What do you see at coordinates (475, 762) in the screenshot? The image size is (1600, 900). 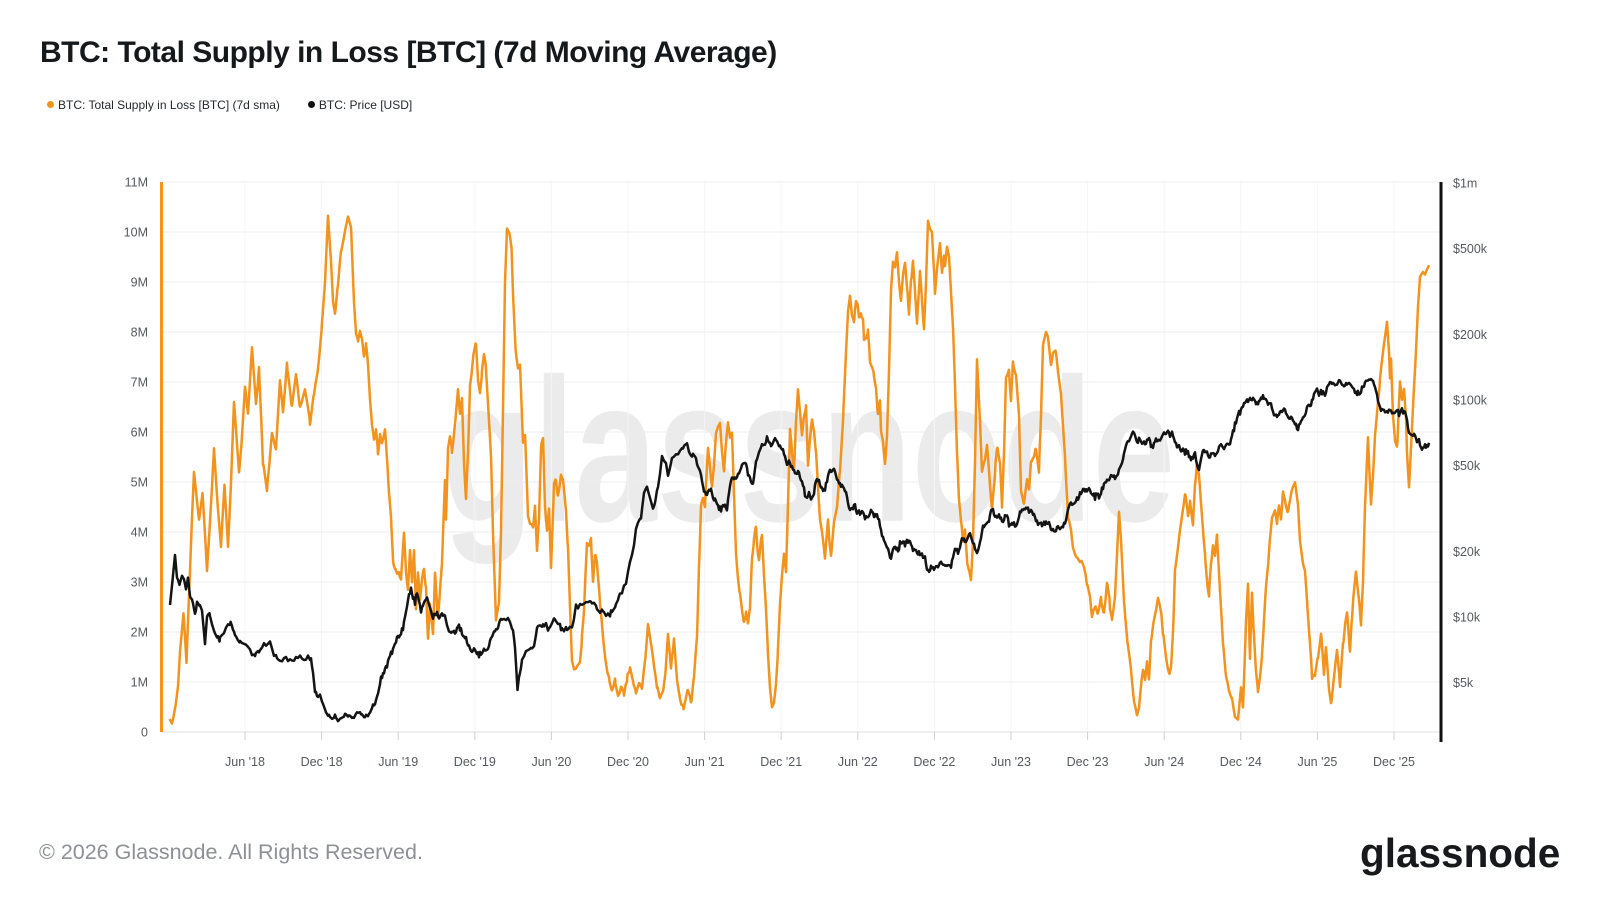 I see `svg-text: Dec '19` at bounding box center [475, 762].